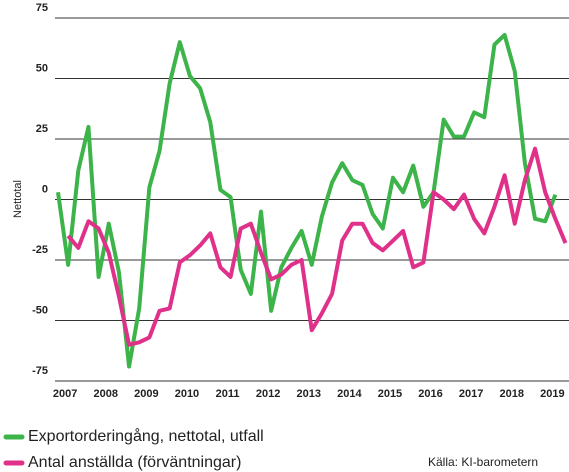 This screenshot has width=569, height=472. Describe the element at coordinates (40, 371) in the screenshot. I see `y-tick-label: -75` at that location.